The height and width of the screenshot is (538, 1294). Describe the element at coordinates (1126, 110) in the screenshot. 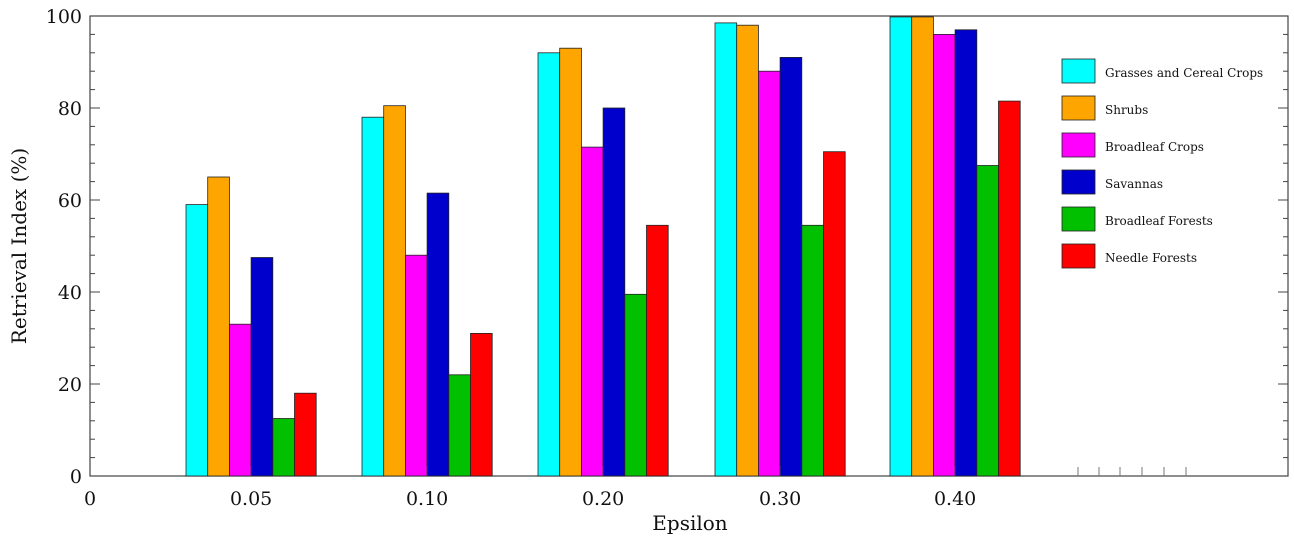

I see `legend-label: Shrubs` at that location.